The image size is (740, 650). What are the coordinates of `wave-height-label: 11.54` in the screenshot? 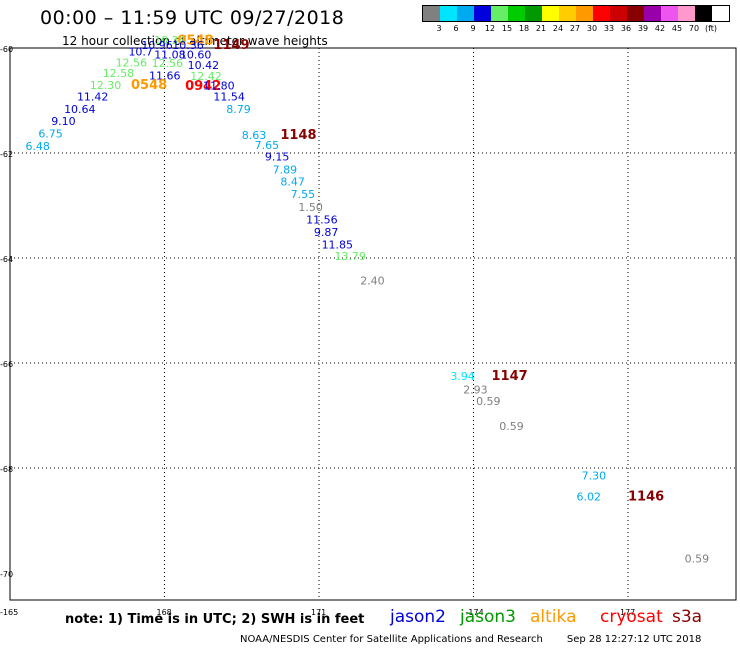 It's located at (229, 97).